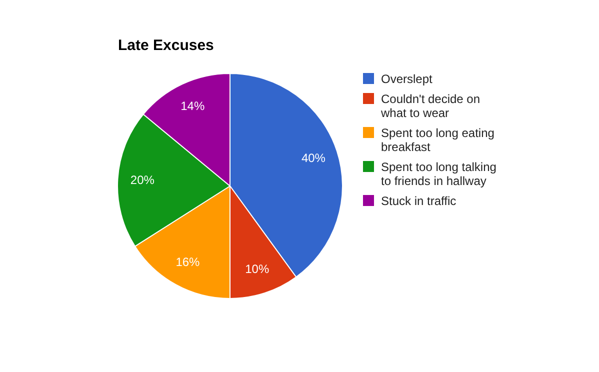  I want to click on legend-label: Spent too long talking to friends in hallway, so click(439, 174).